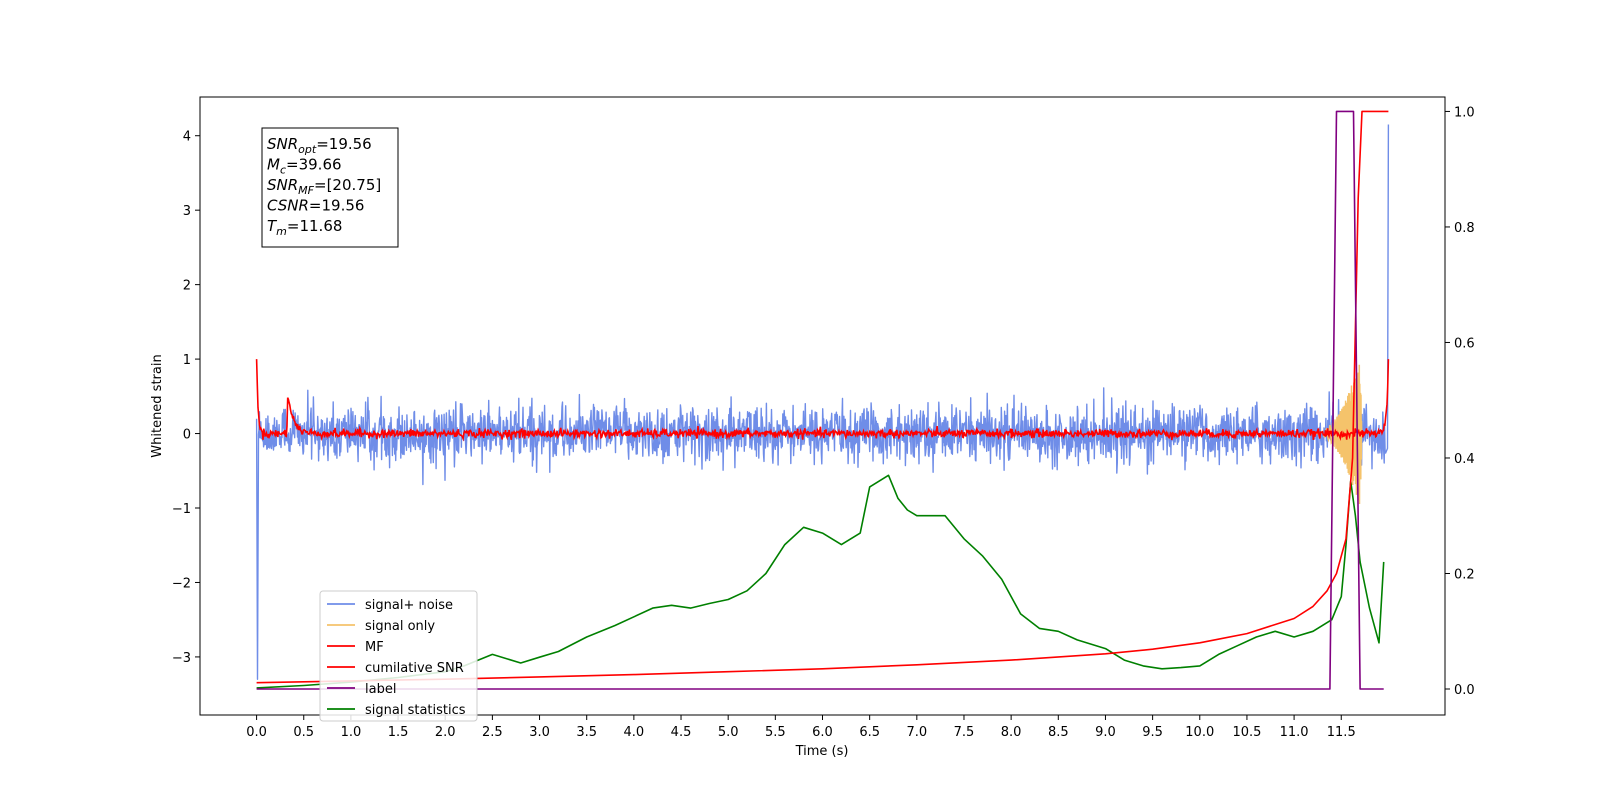  Describe the element at coordinates (1058, 732) in the screenshot. I see `x-tick-label: 8.5` at that location.